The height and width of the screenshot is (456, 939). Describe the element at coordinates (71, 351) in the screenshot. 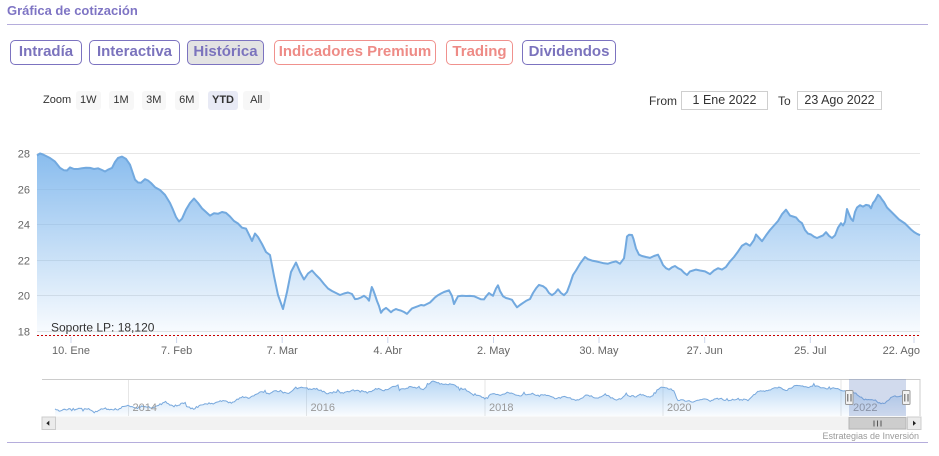

I see `svg-text: 10. Ene` at that location.